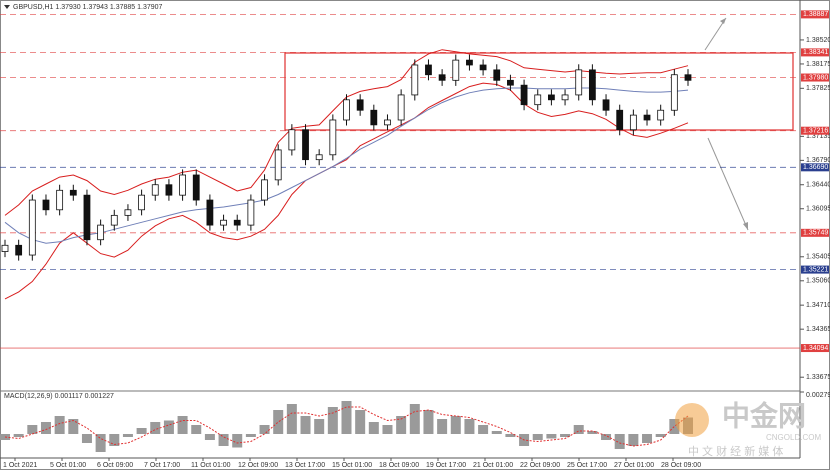  What do you see at coordinates (162, 465) in the screenshot?
I see `x-tick-label: 7 Oct 17:00` at bounding box center [162, 465].